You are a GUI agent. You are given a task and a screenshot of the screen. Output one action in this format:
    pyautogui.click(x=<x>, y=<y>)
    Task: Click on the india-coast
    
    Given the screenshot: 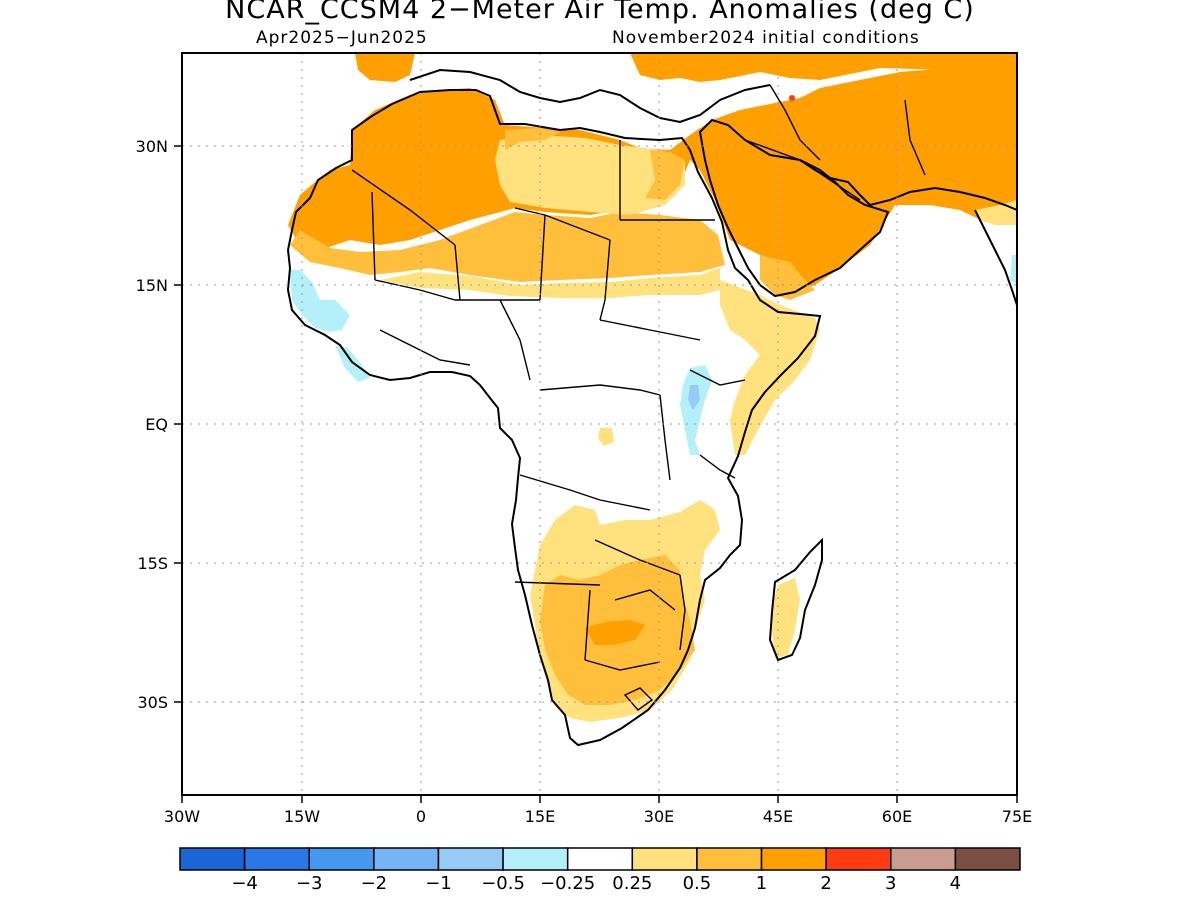 What is the action you would take?
    pyautogui.click(x=995, y=257)
    